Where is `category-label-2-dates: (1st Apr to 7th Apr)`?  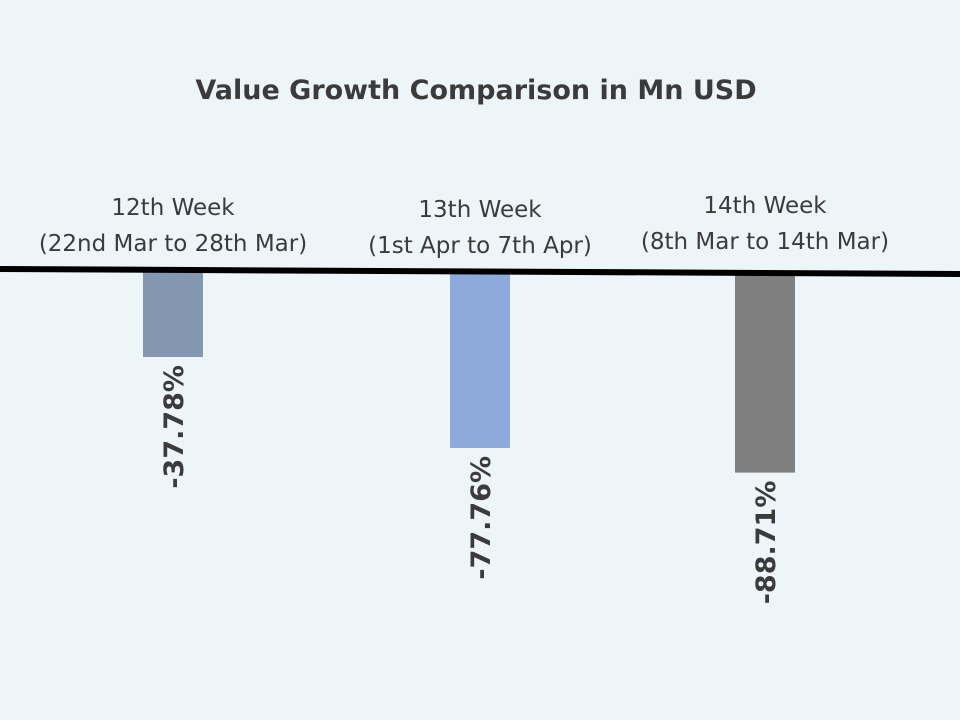 category-label-2-dates: (1st Apr to 7th Apr) is located at coordinates (480, 246).